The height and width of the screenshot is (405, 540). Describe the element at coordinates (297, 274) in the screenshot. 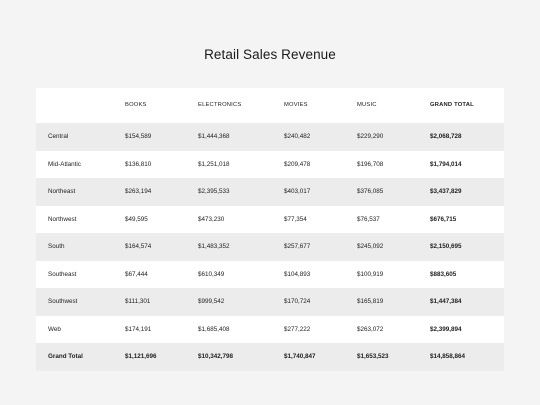

I see `cell-movies: $104,893` at that location.